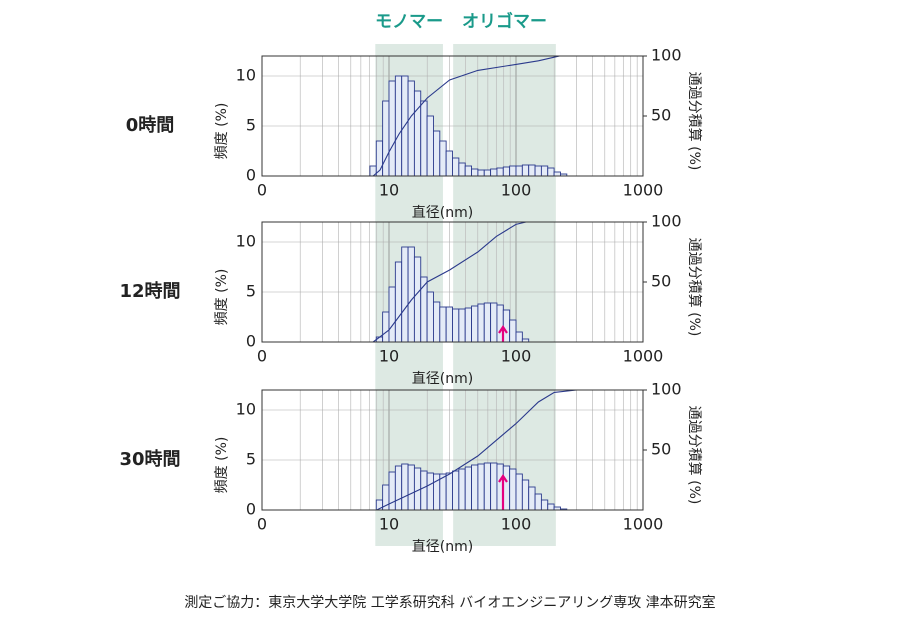 The image size is (900, 630). Describe the element at coordinates (504, 21) in the screenshot. I see `band-label: オリゴマー` at that location.